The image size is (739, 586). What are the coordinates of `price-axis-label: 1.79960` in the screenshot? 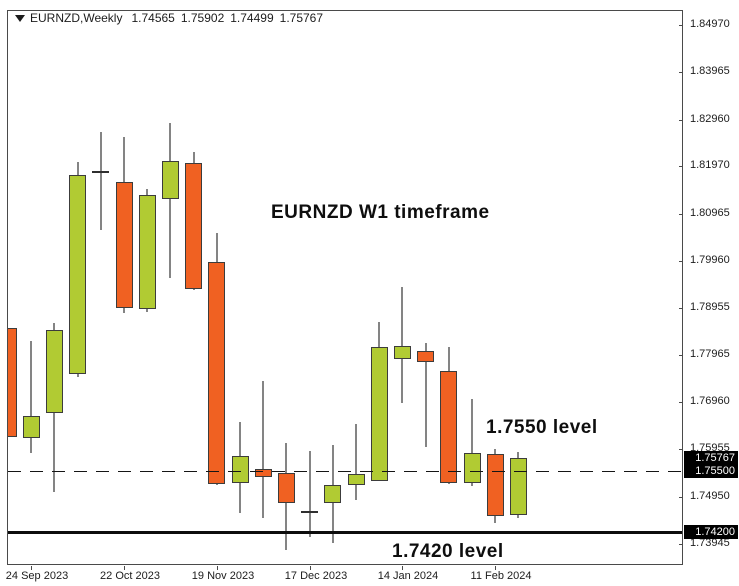 It's located at (710, 260).